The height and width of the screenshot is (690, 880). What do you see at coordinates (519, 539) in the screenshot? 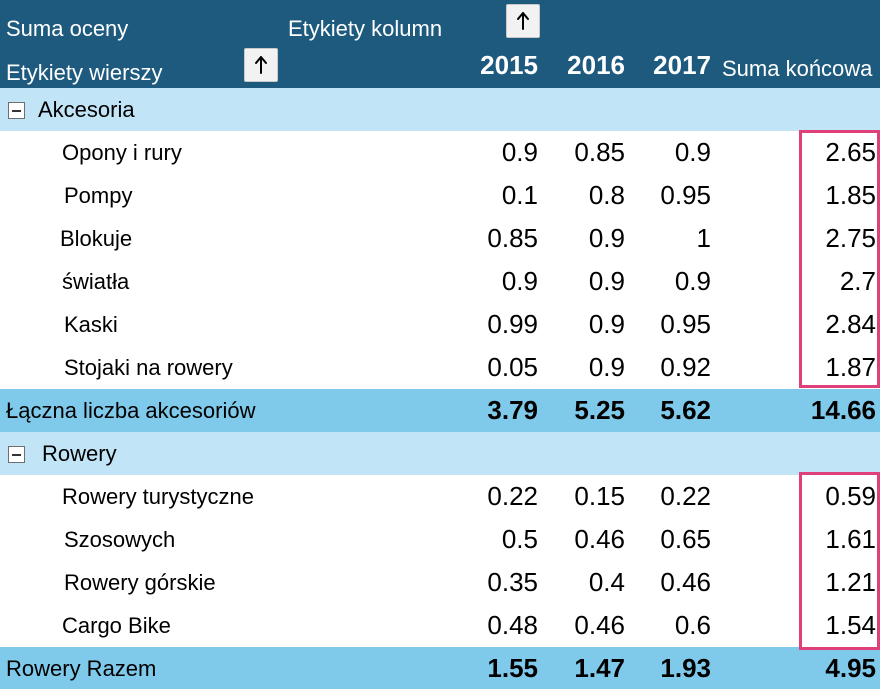
I see `cell-2015: 0.5` at bounding box center [519, 539].